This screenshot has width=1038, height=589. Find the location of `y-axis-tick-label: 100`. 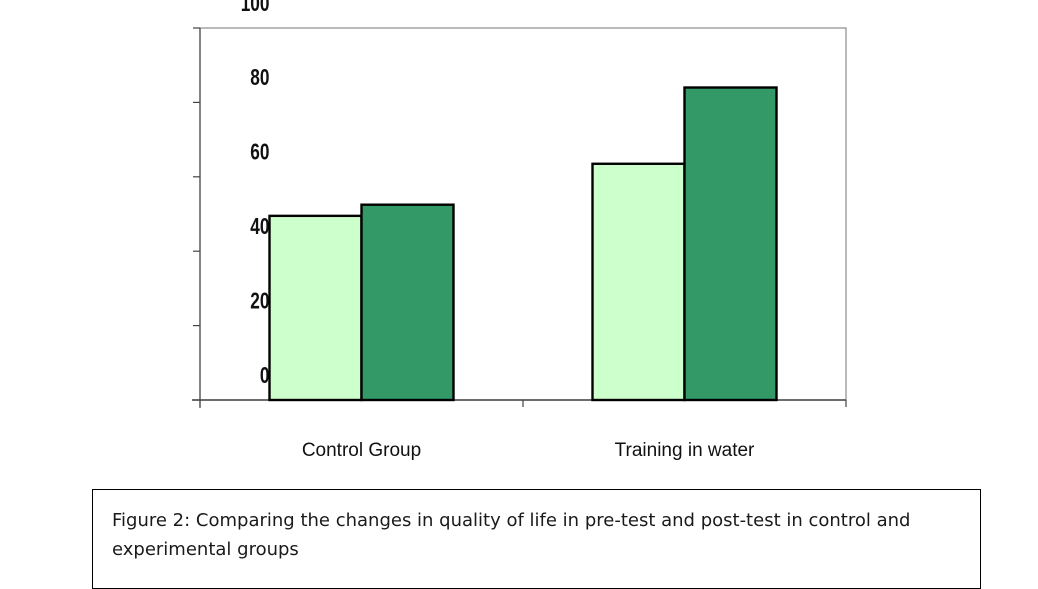

y-axis-tick-label: 100 is located at coordinates (255, 8).